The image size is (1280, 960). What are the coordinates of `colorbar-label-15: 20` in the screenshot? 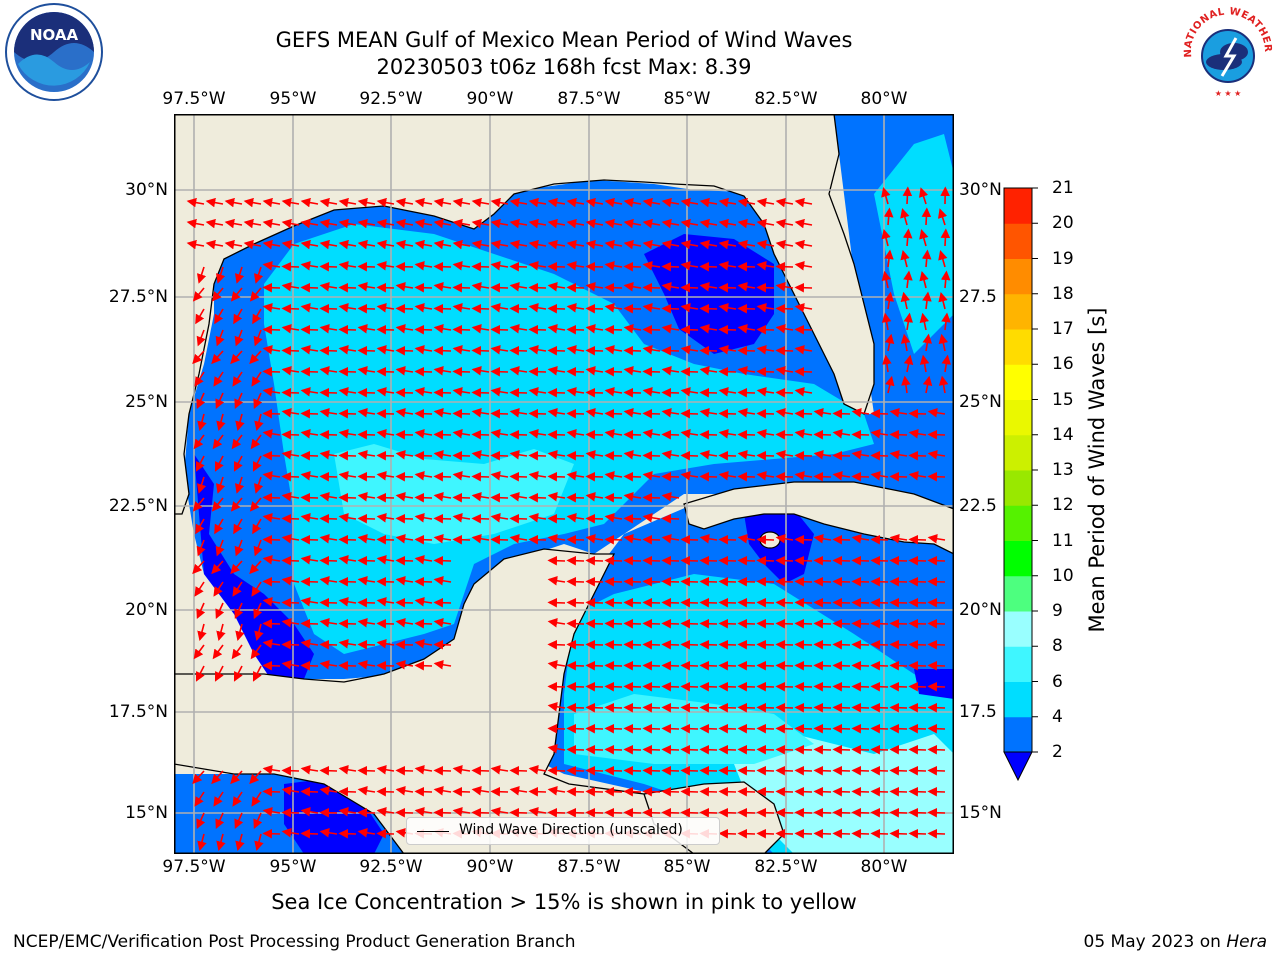 It's located at (1063, 223).